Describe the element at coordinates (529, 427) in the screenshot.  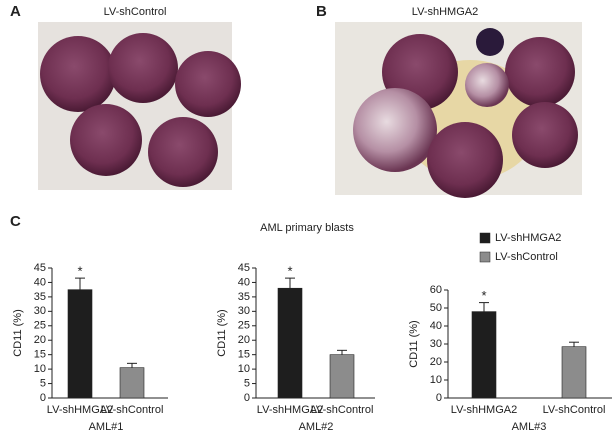
I see `x-axis-label: AML#3` at that location.